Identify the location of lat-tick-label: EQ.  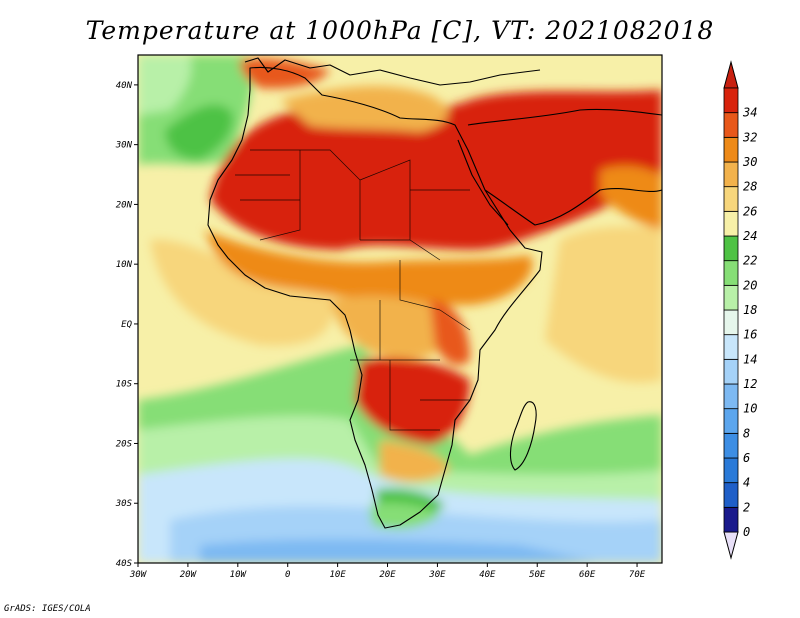
(126, 325).